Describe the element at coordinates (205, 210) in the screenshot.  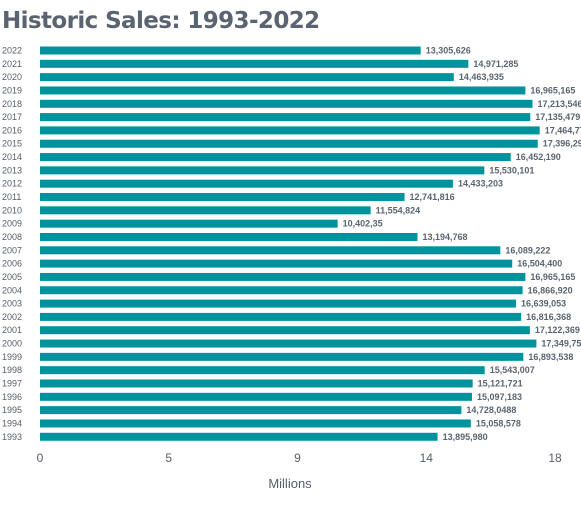
I see `bar-2010` at that location.